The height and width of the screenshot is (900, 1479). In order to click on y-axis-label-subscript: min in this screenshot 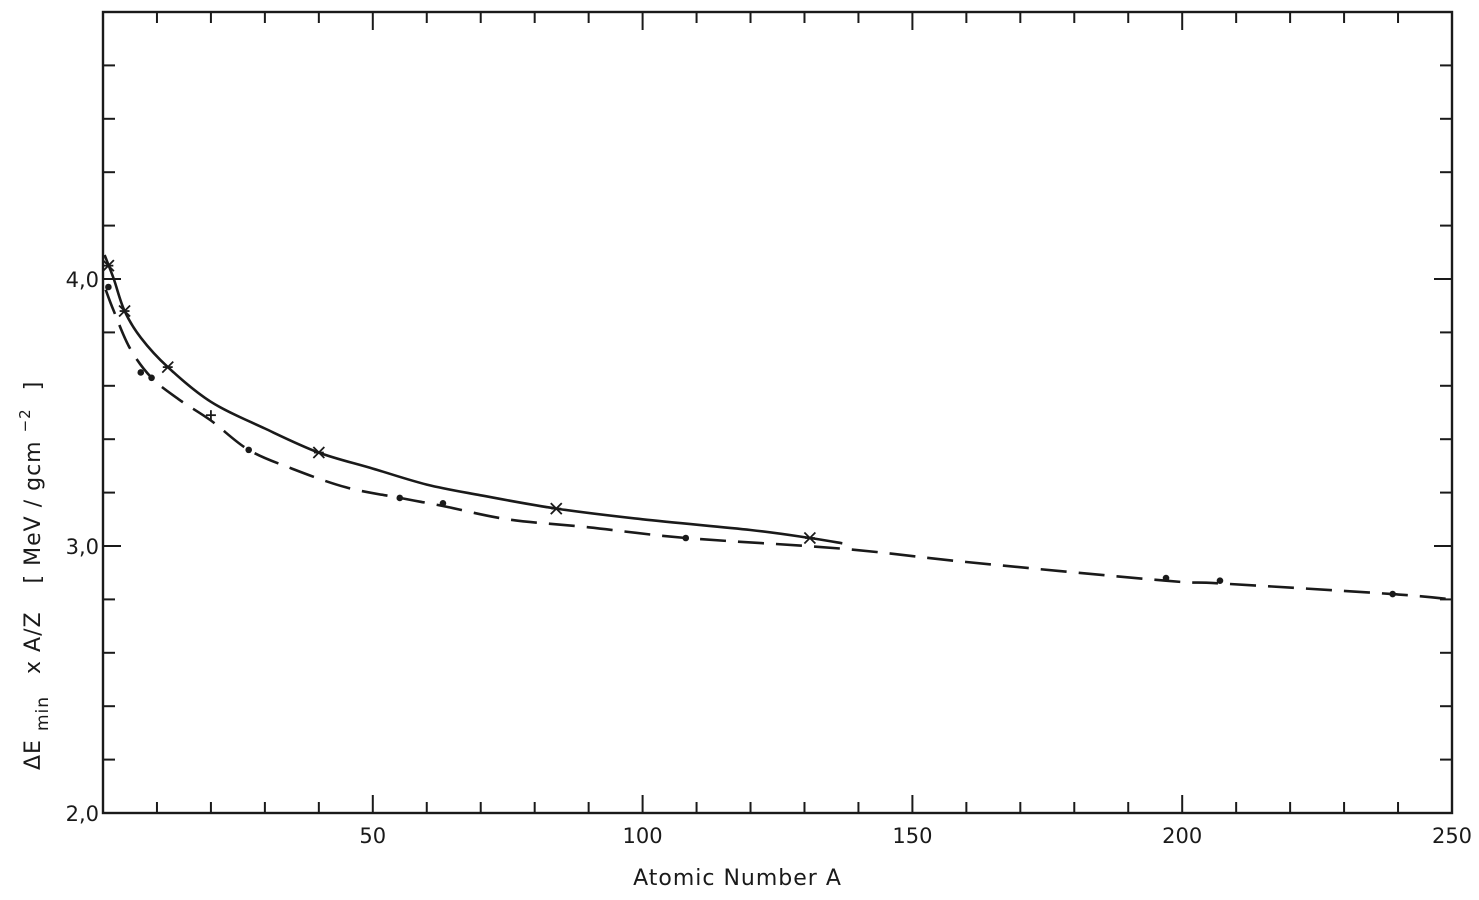, I will do `click(43, 713)`.